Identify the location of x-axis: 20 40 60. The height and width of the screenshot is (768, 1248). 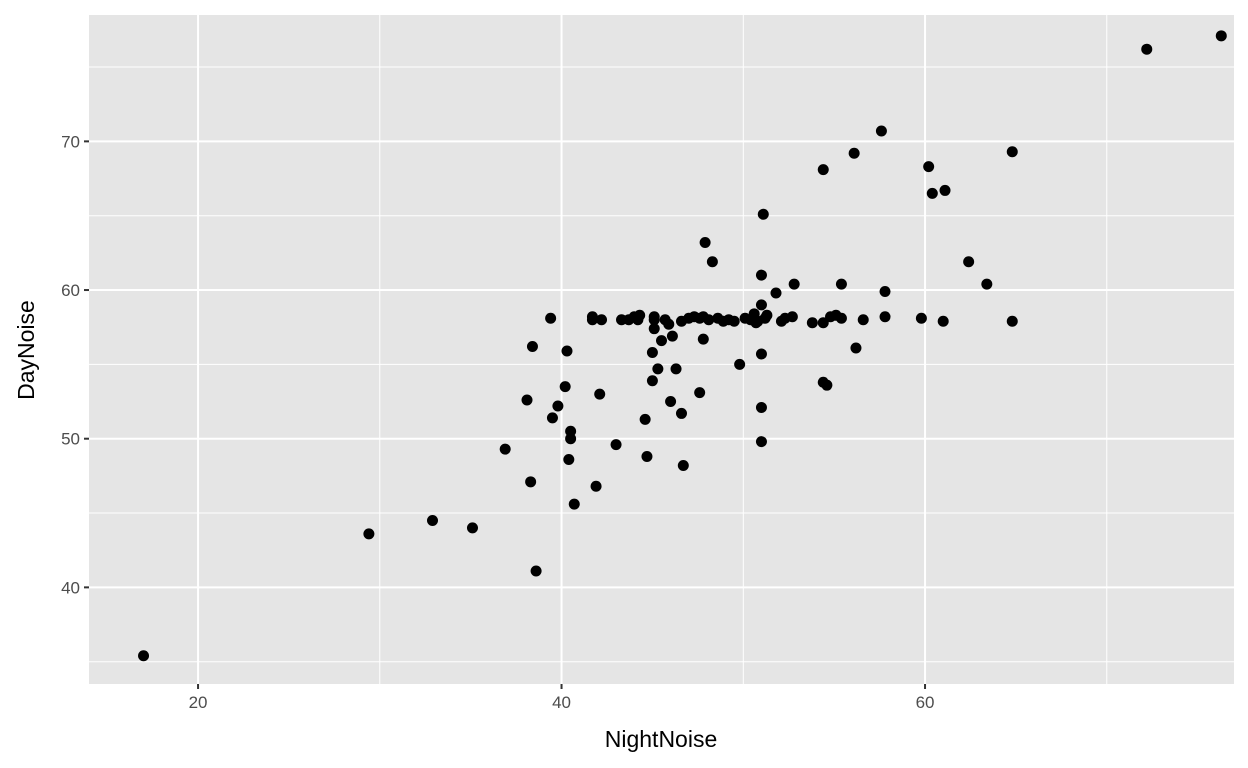
(562, 698).